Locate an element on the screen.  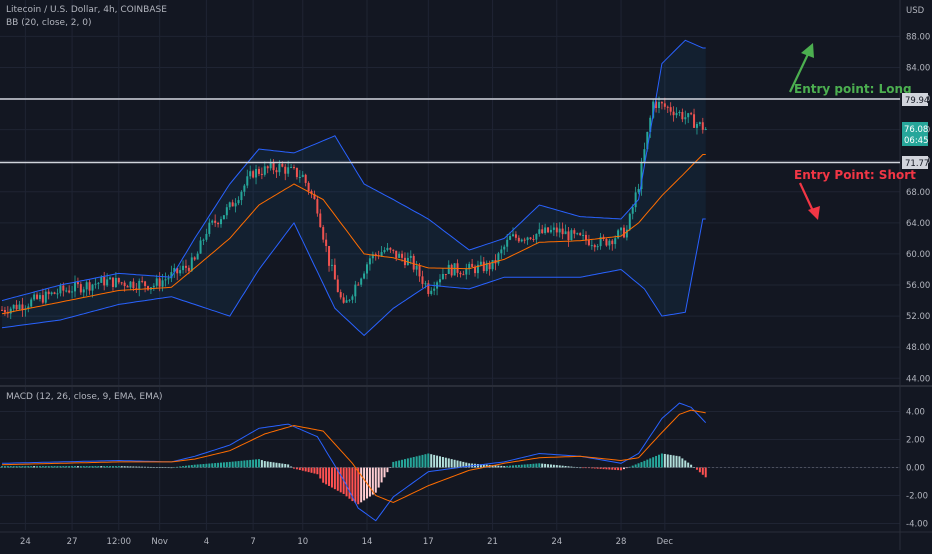
symbol-title: Litecoin / U.S. Dollar, 4h, COINBASE is located at coordinates (86, 10).